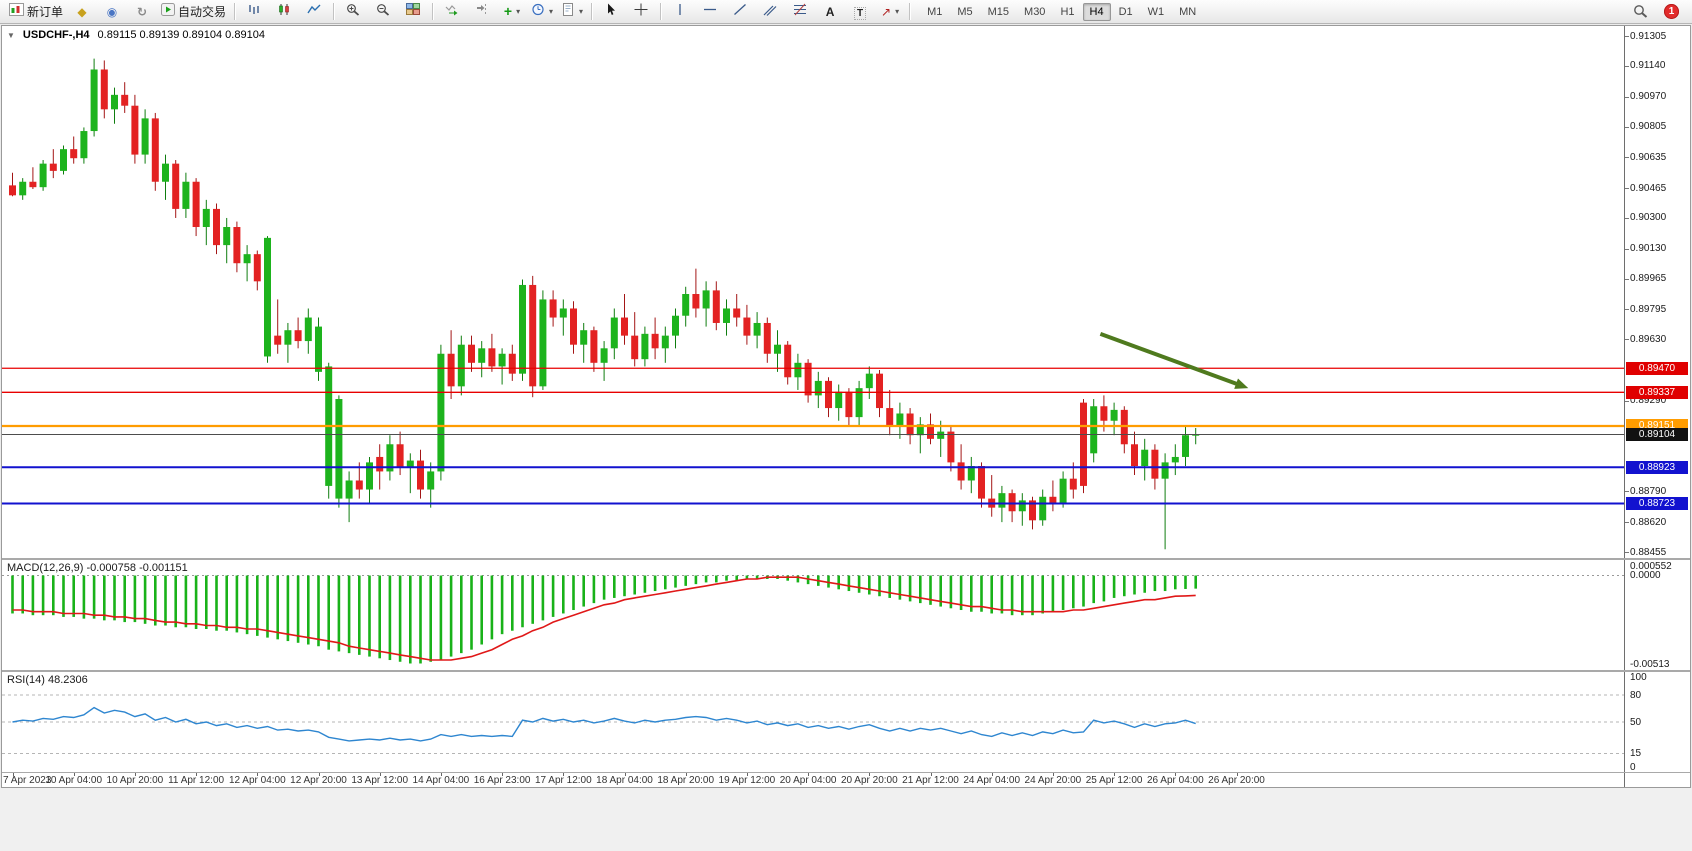 This screenshot has width=1692, height=851. What do you see at coordinates (353, 12) in the screenshot?
I see `zoom-in-button` at bounding box center [353, 12].